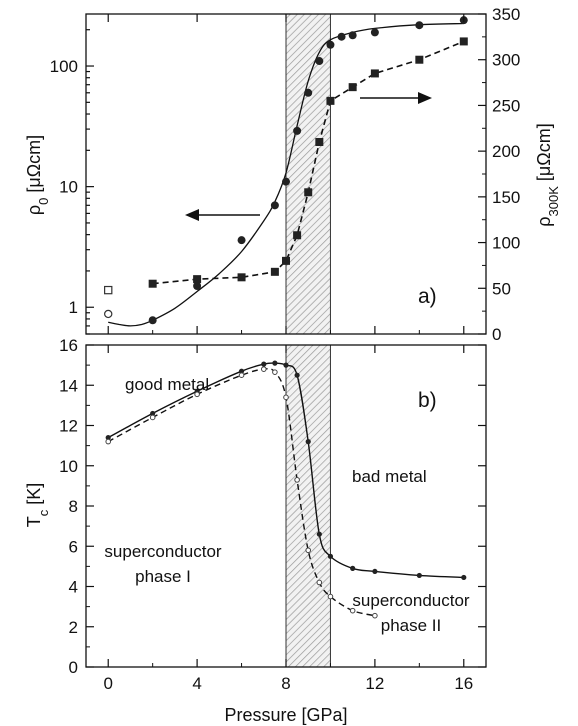  Describe the element at coordinates (308, 174) in the screenshot. I see `panel-a-shaded-region` at that location.